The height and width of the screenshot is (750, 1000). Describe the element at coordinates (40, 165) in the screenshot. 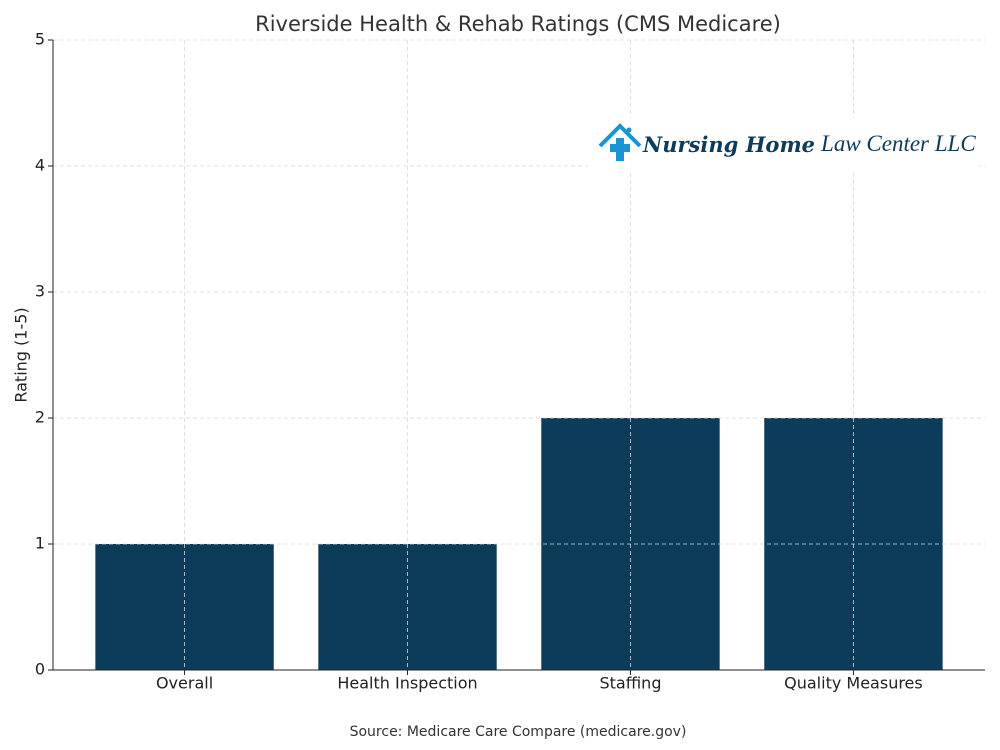

I see `y-tick-label: 4` at that location.